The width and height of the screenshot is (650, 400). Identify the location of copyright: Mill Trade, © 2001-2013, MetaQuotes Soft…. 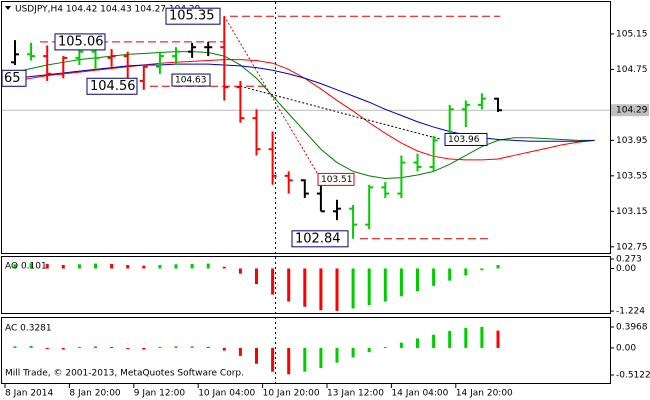
(124, 374).